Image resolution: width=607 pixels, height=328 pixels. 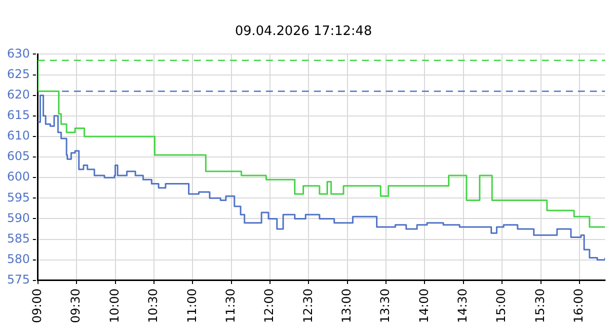 What do you see at coordinates (303, 31) in the screenshot?
I see `chart-title: 09.04.2026 17:12:48` at bounding box center [303, 31].